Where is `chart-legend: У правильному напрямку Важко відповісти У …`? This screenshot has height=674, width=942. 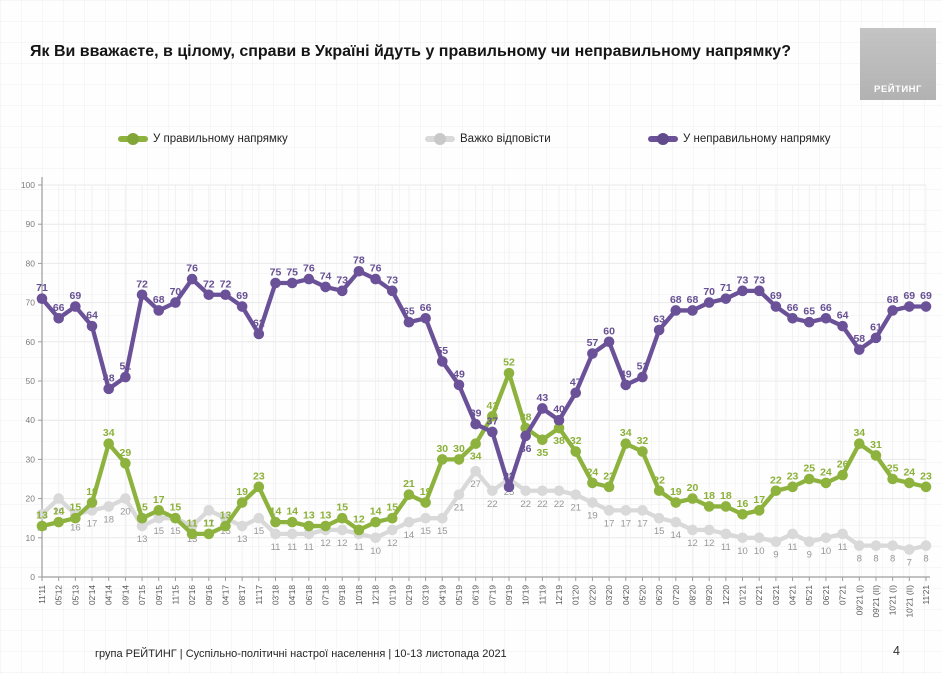 chart-legend: У правильному напрямку Важко відповісти У … is located at coordinates (471, 141).